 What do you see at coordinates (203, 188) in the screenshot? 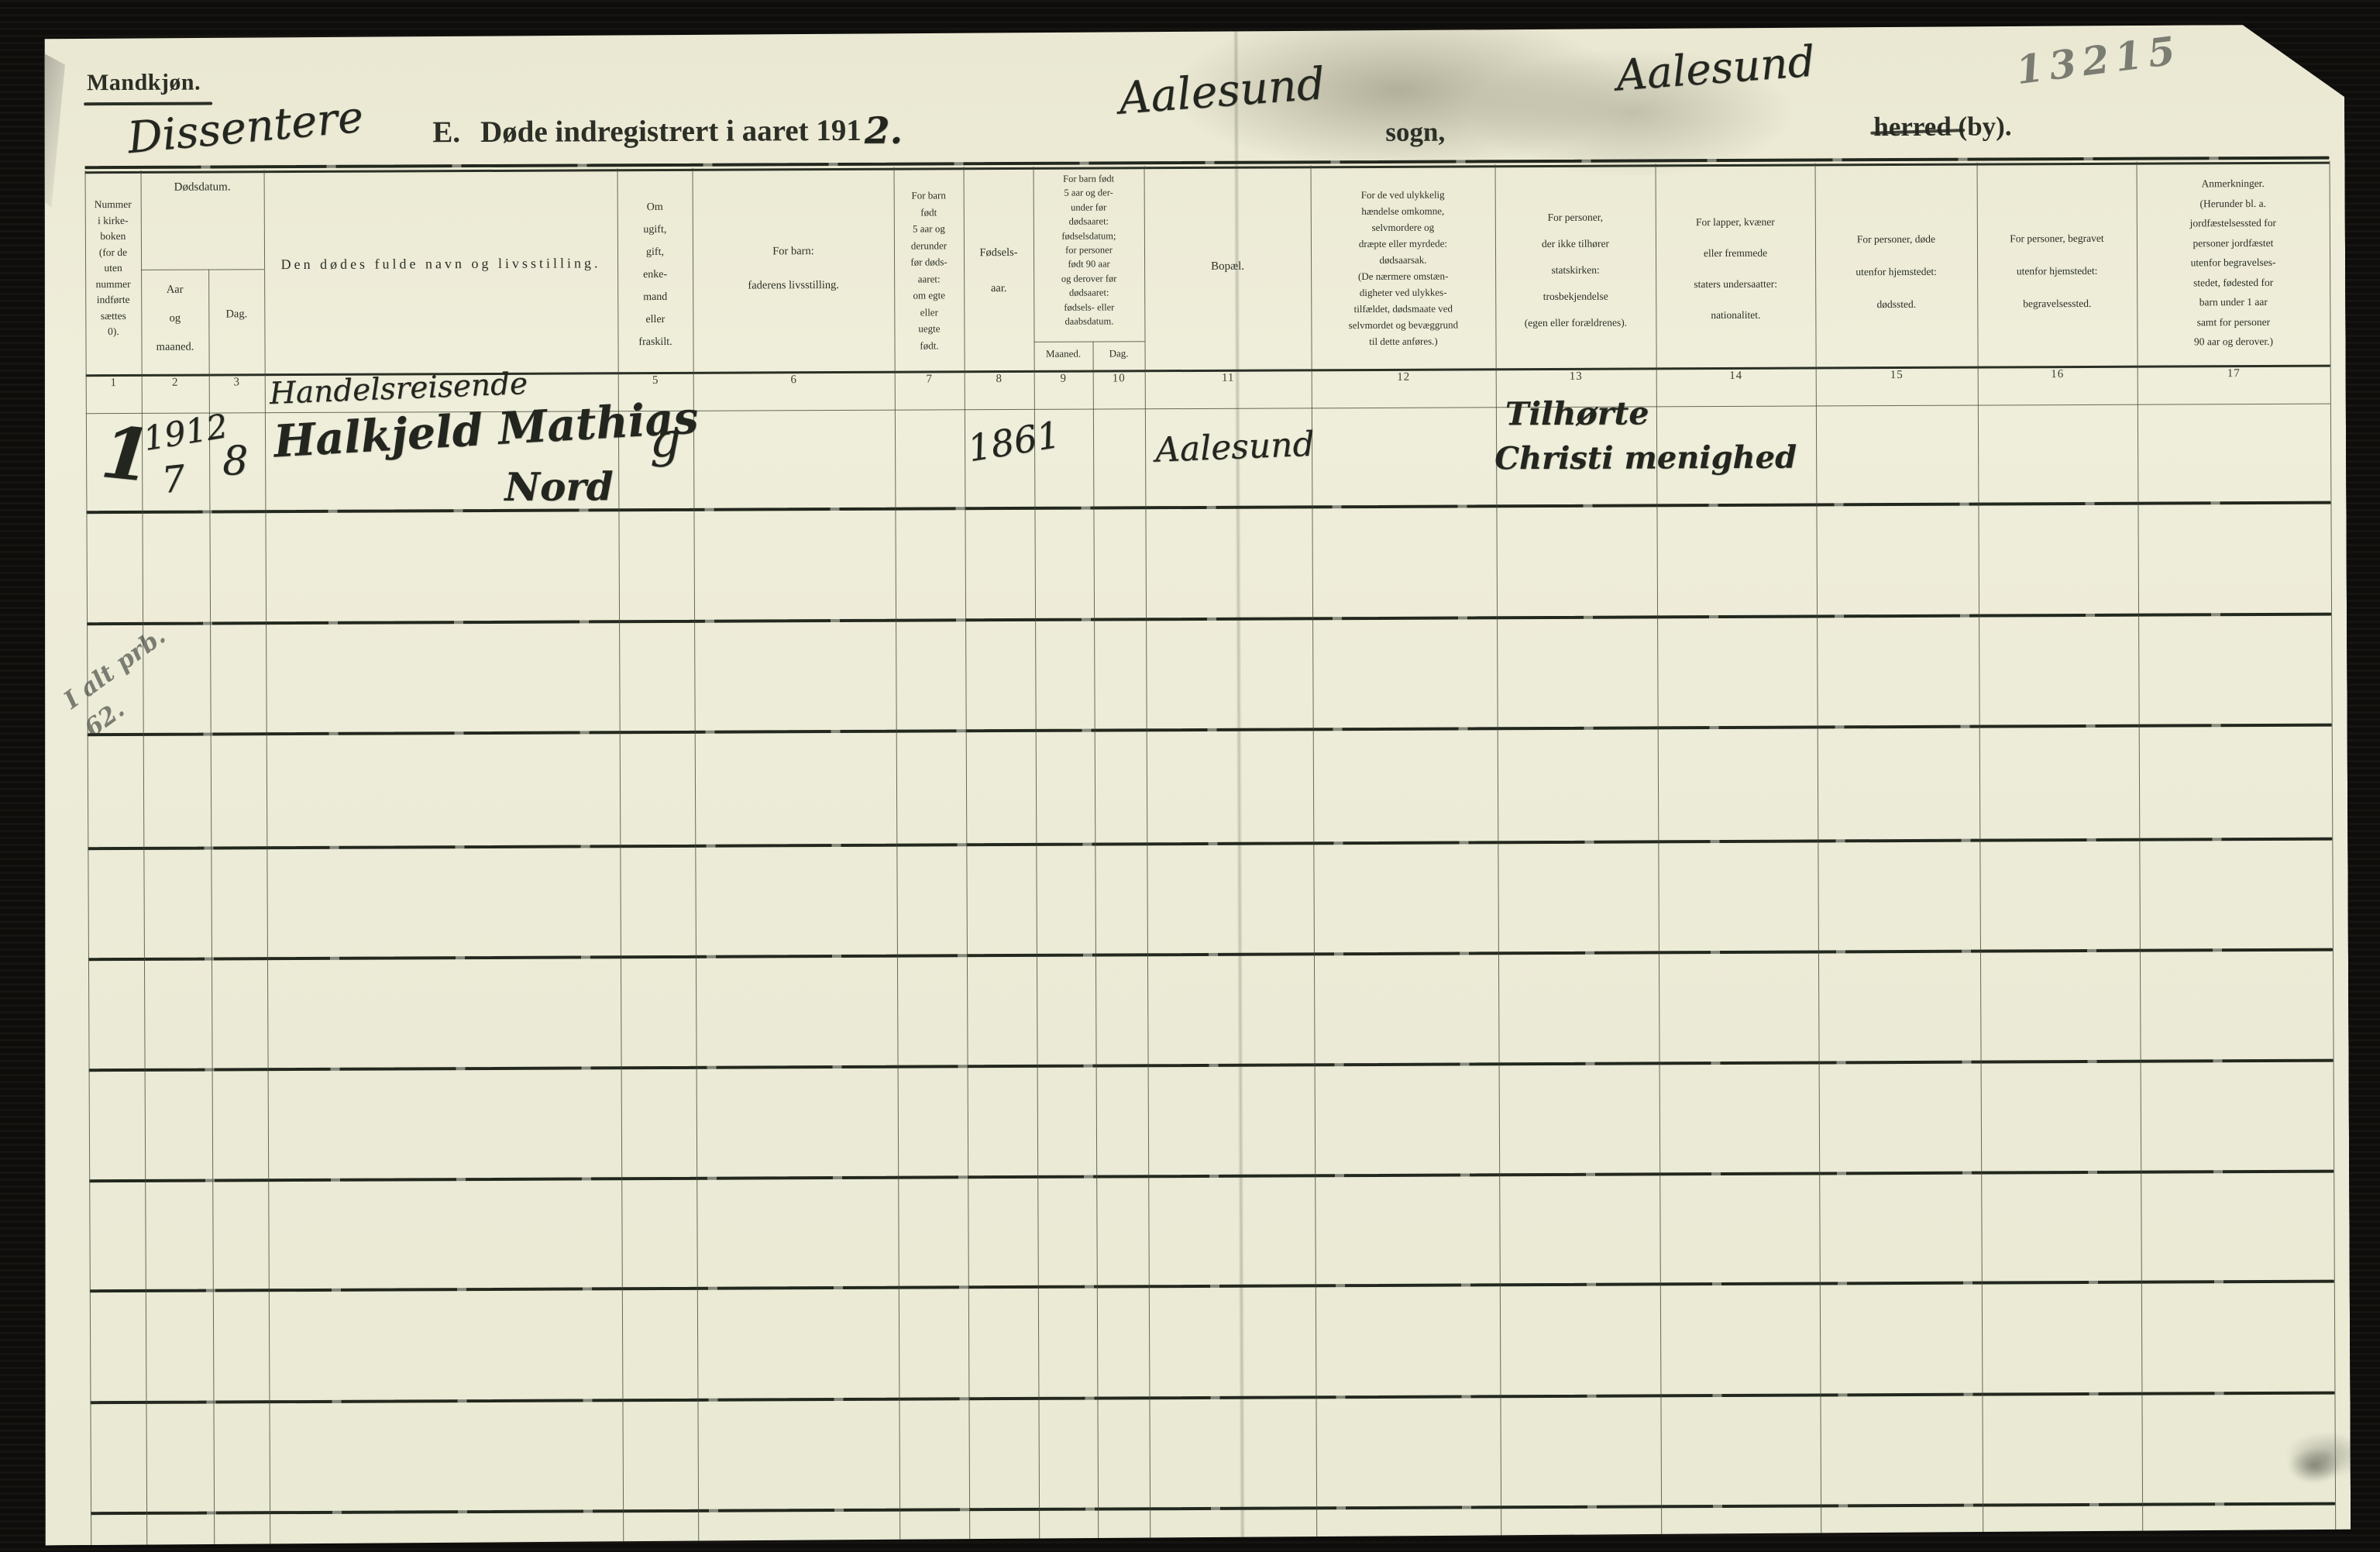
I see `header-death-date-group: Dødsdatum.` at bounding box center [203, 188].